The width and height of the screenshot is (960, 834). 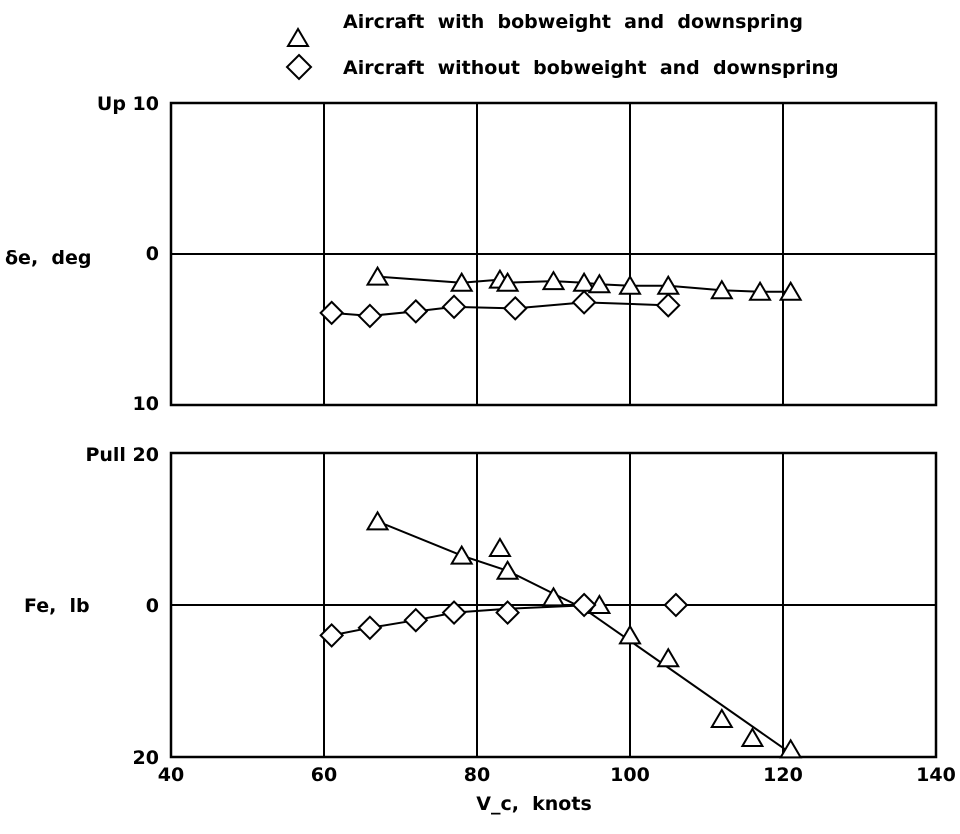 What do you see at coordinates (122, 455) in the screenshot?
I see `bottom-ytick-pull-20: Pull 20` at bounding box center [122, 455].